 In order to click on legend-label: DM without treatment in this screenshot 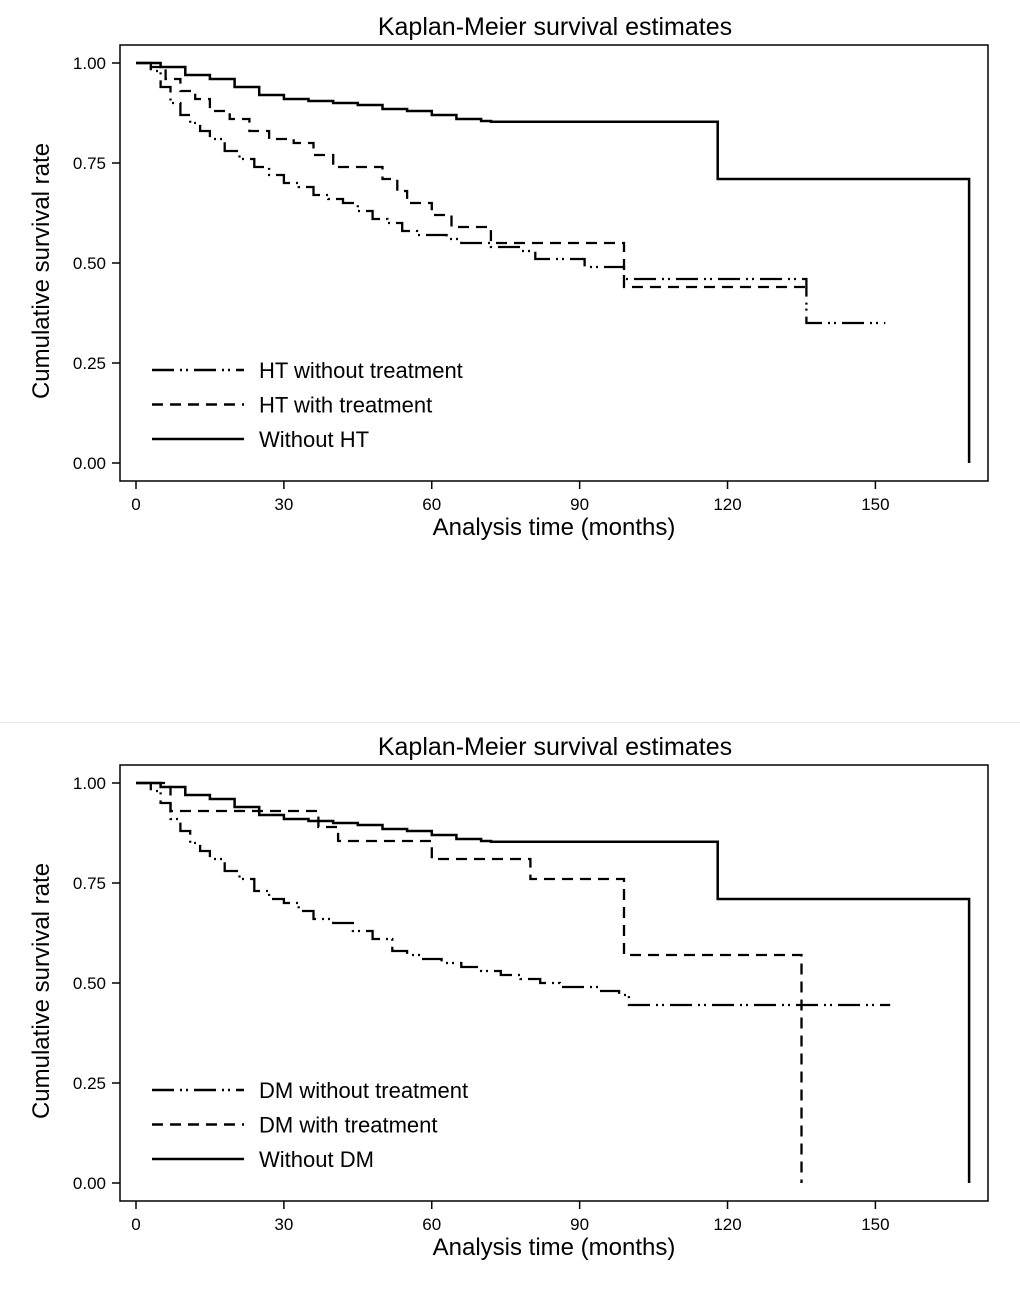, I will do `click(363, 1090)`.